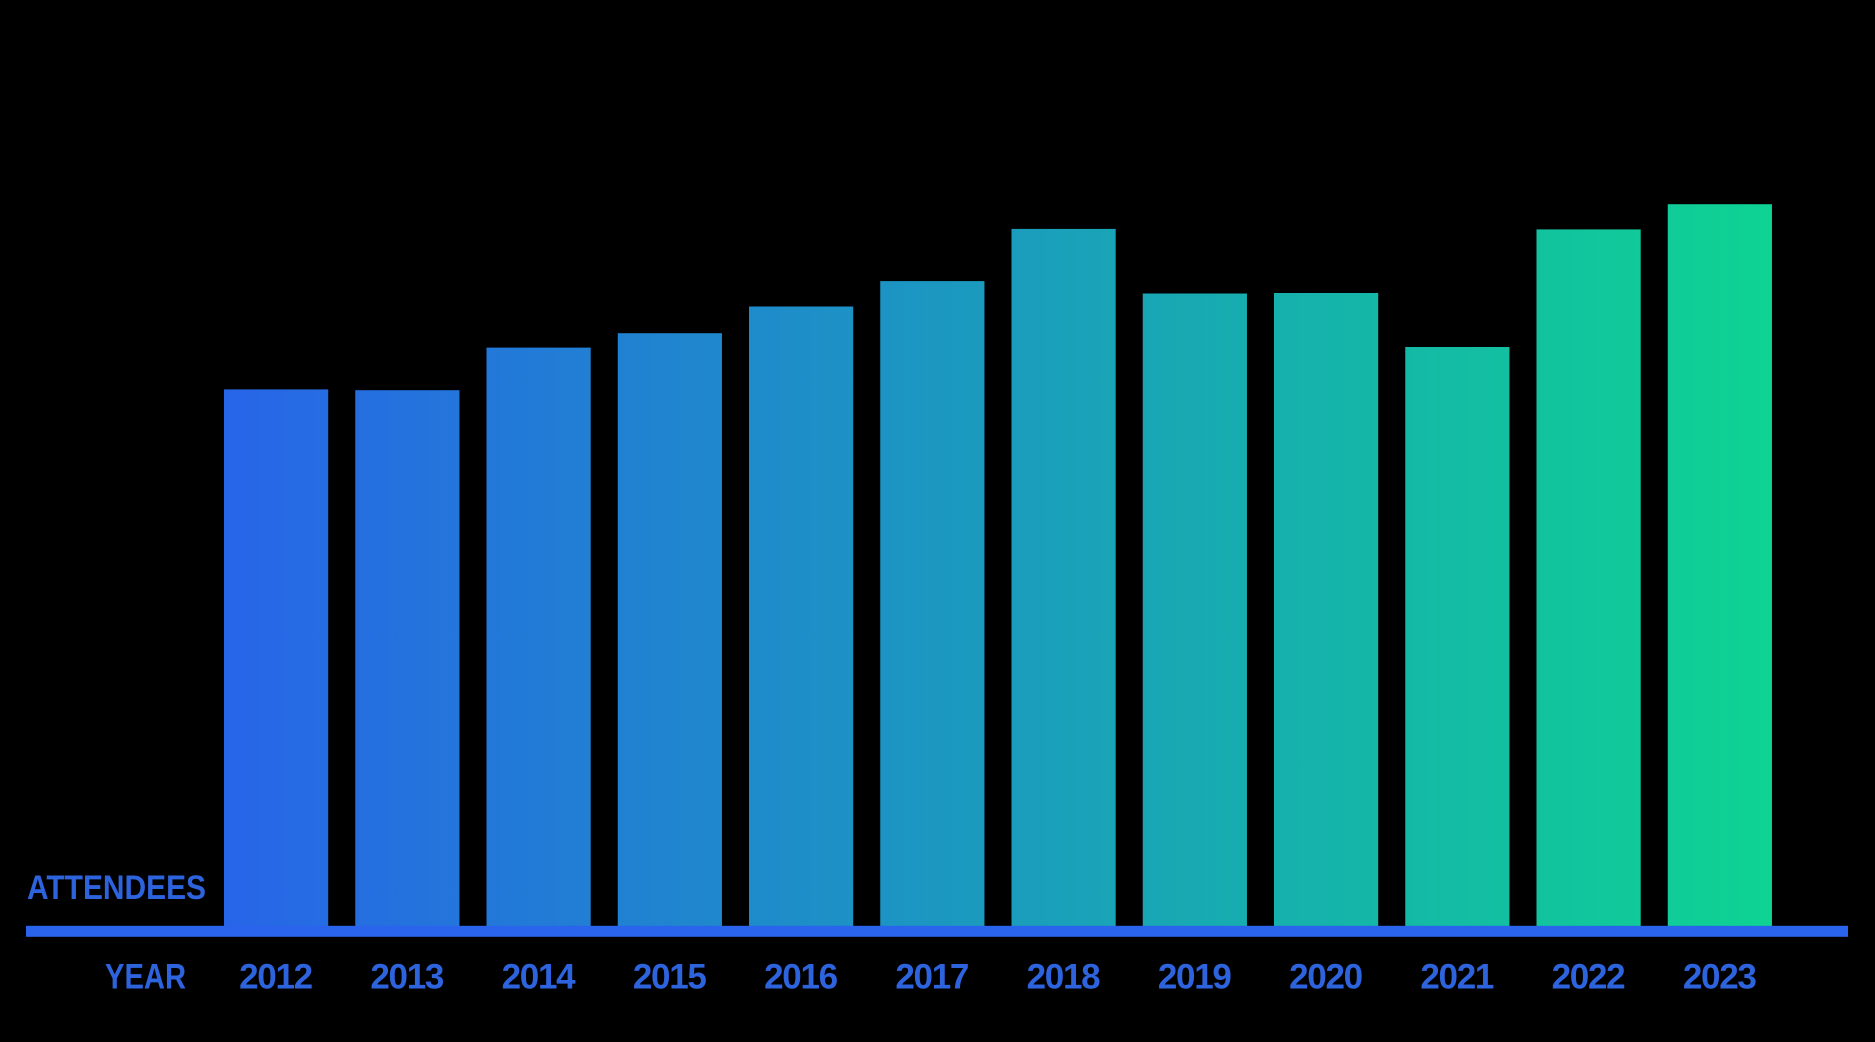  What do you see at coordinates (407, 977) in the screenshot?
I see `svg-text: 2013` at bounding box center [407, 977].